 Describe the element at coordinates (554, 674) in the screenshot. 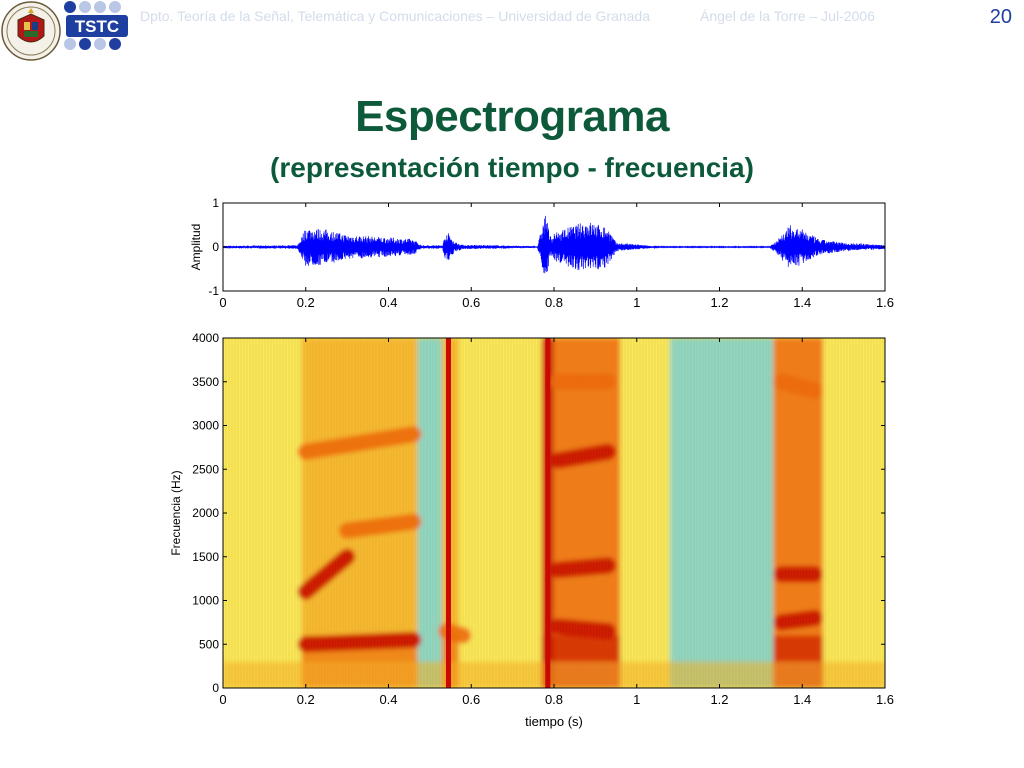

I see `spectrogram-baseline-band` at that location.